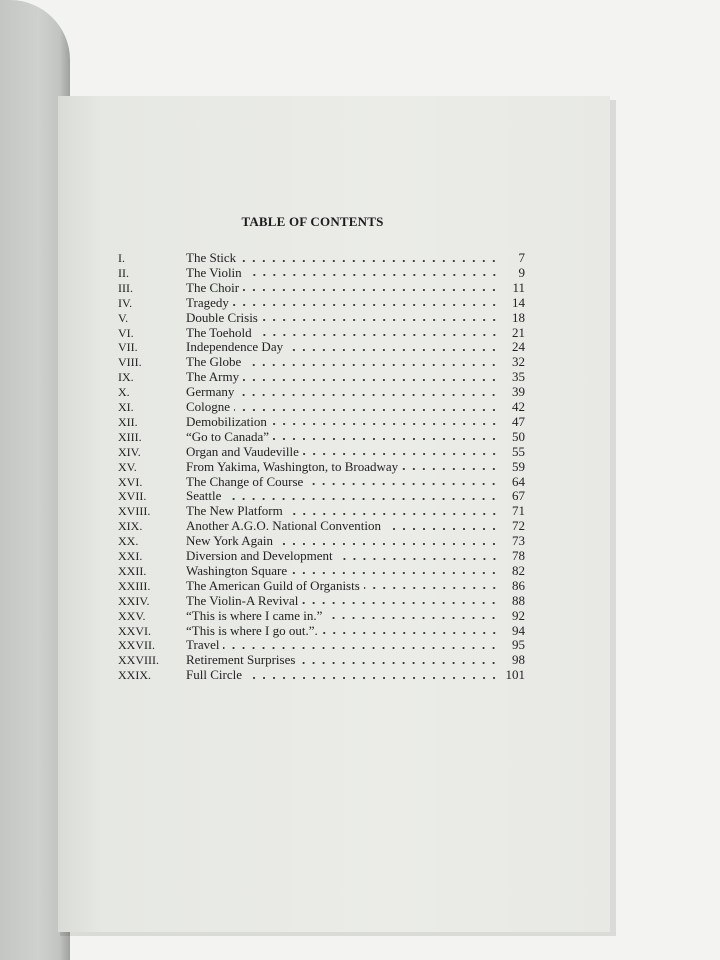 The height and width of the screenshot is (960, 720). What do you see at coordinates (518, 645) in the screenshot?
I see `page-number: 95` at bounding box center [518, 645].